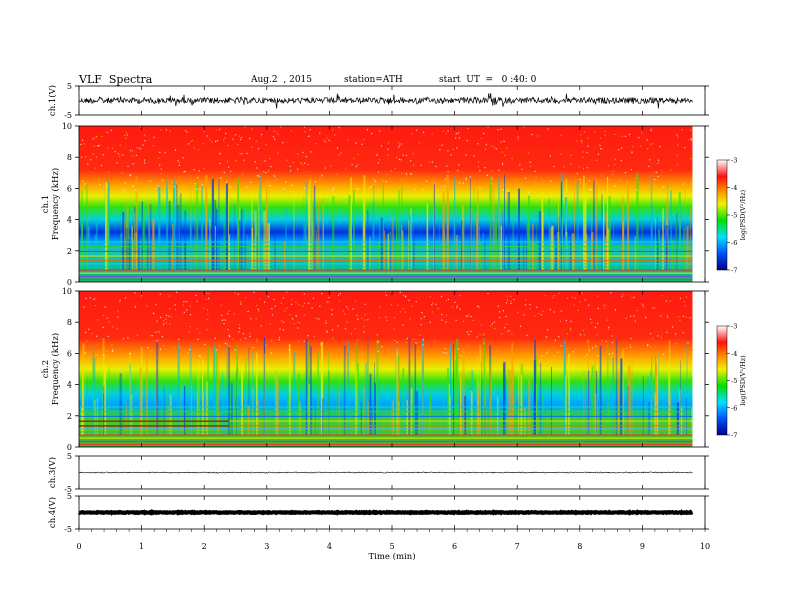  Describe the element at coordinates (642, 546) in the screenshot. I see `x-tick-label: 9` at that location.